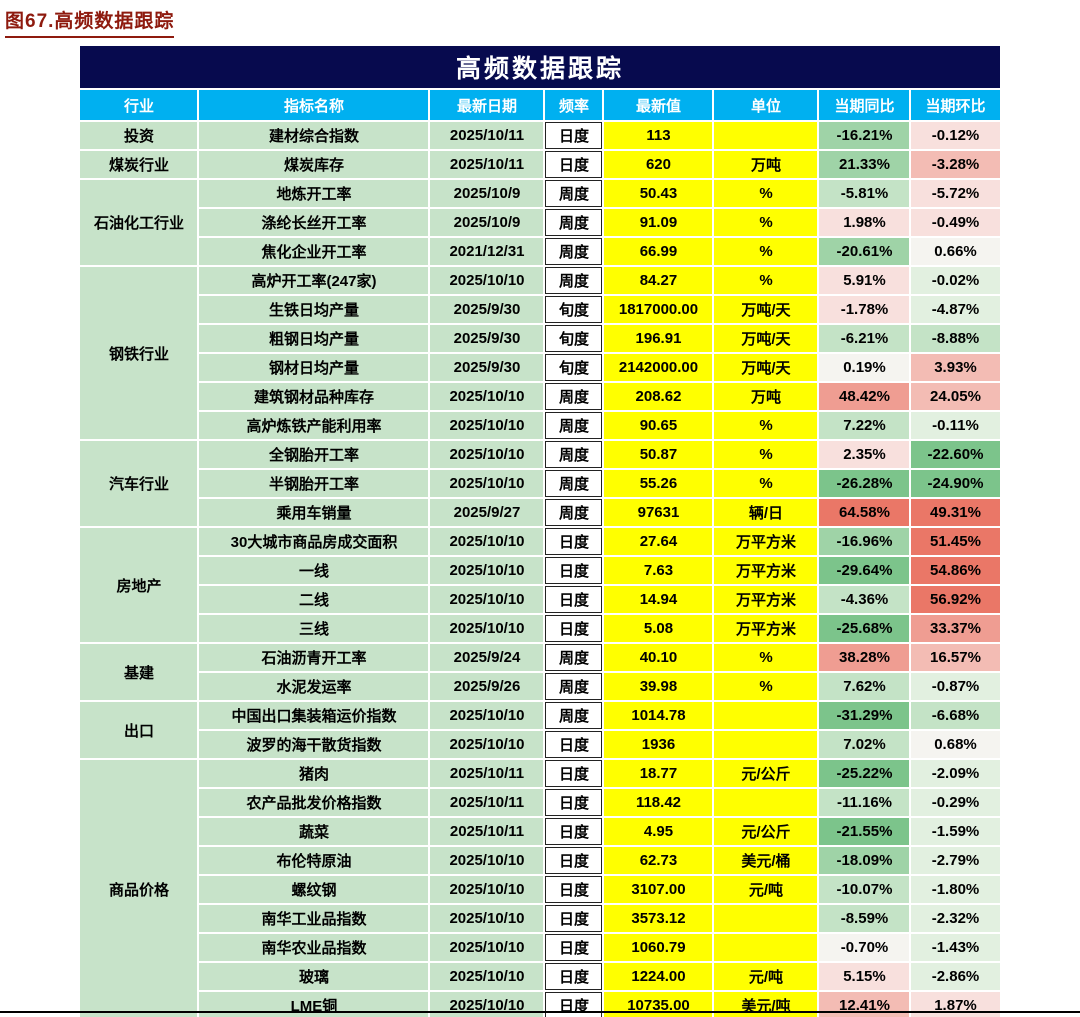 Image resolution: width=1080 pixels, height=1017 pixels. Describe the element at coordinates (658, 860) in the screenshot. I see `value-cell: 62.73` at that location.